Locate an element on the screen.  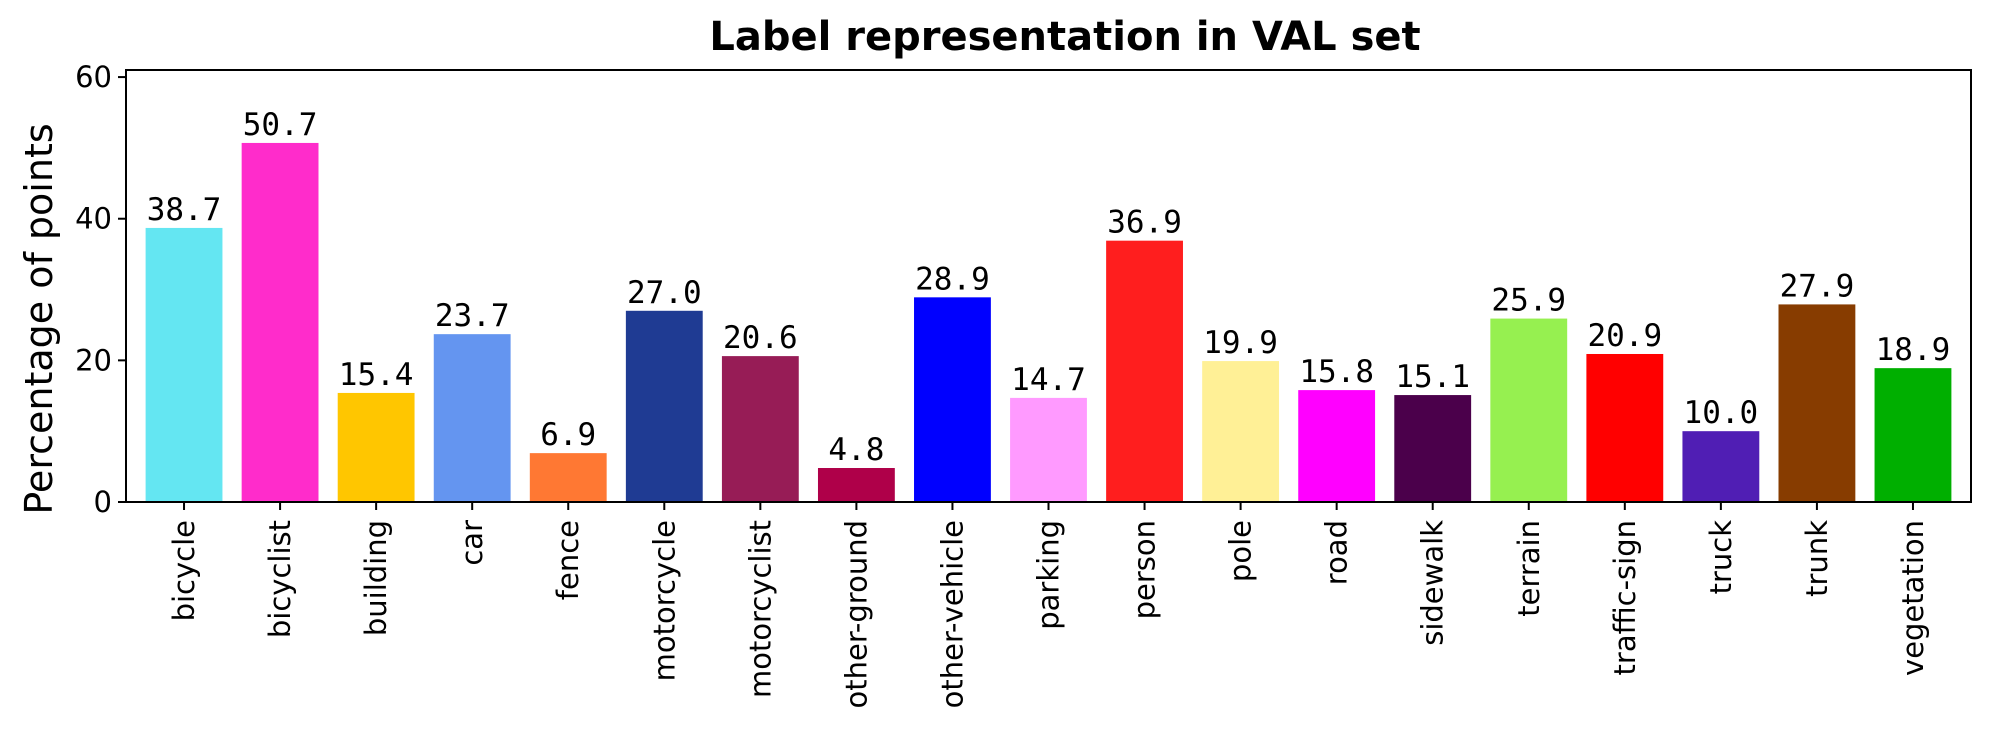
value-label-parking: 14.7 is located at coordinates (1048, 380).